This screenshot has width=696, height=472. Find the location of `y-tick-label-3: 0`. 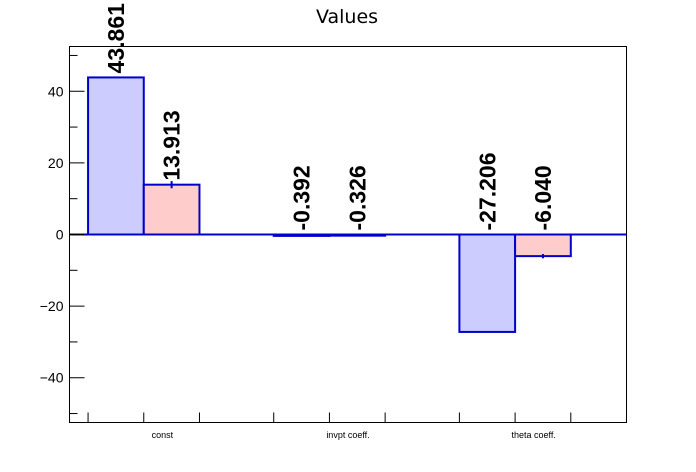

y-tick-label-3: 0 is located at coordinates (60, 235).